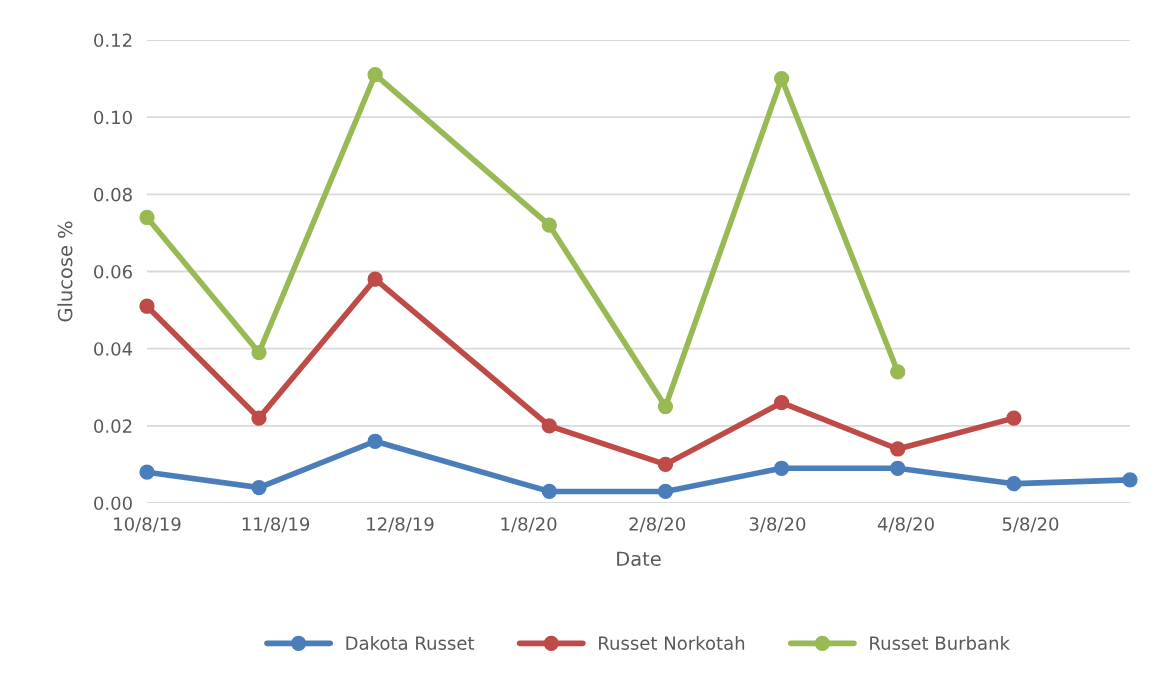 The height and width of the screenshot is (679, 1156). I want to click on y-tick-label: 0.10, so click(113, 117).